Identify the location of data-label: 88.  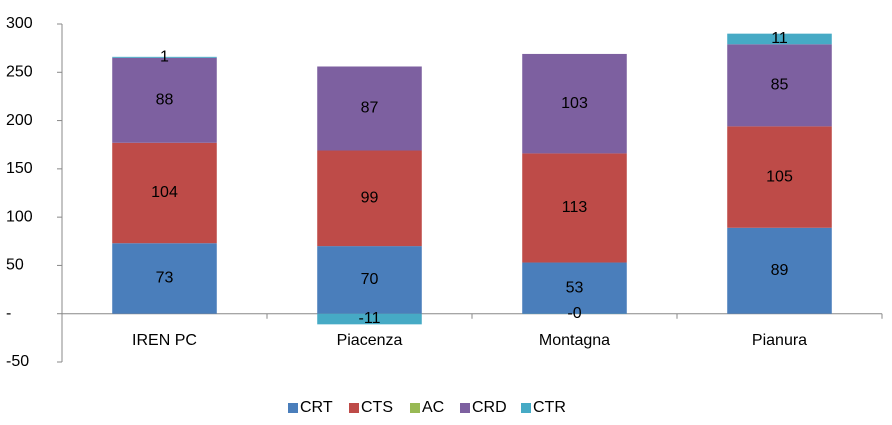
(165, 100).